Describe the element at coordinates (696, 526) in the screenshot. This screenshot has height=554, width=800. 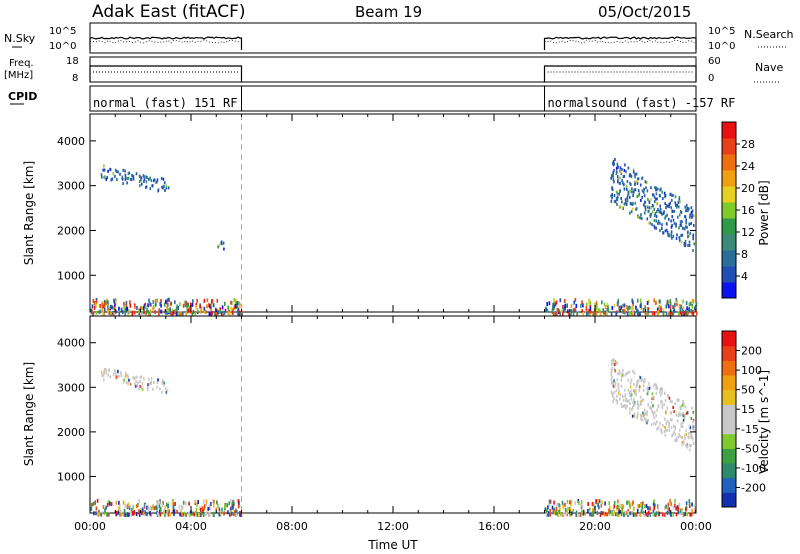
I see `xtick-label: 00:00` at that location.